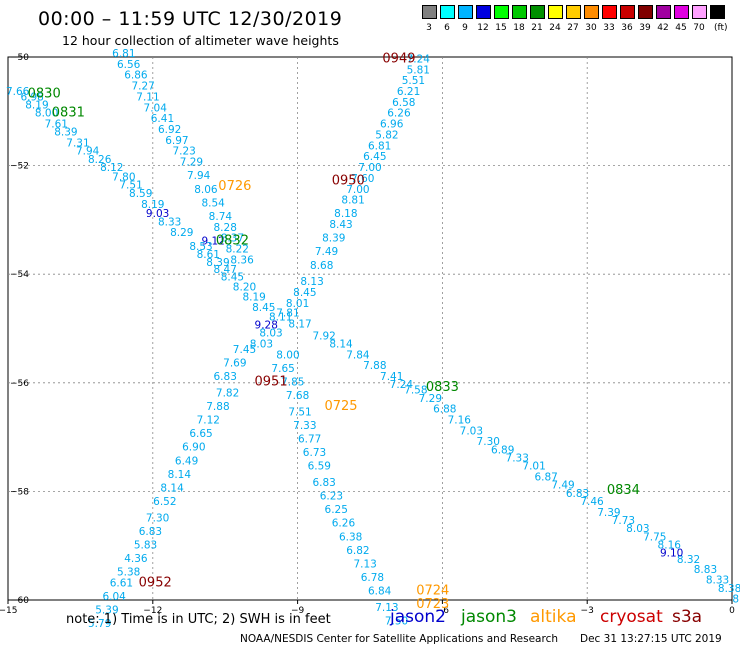  Describe the element at coordinates (340, 406) in the screenshot. I see `pass-time-label: 0725` at that location.